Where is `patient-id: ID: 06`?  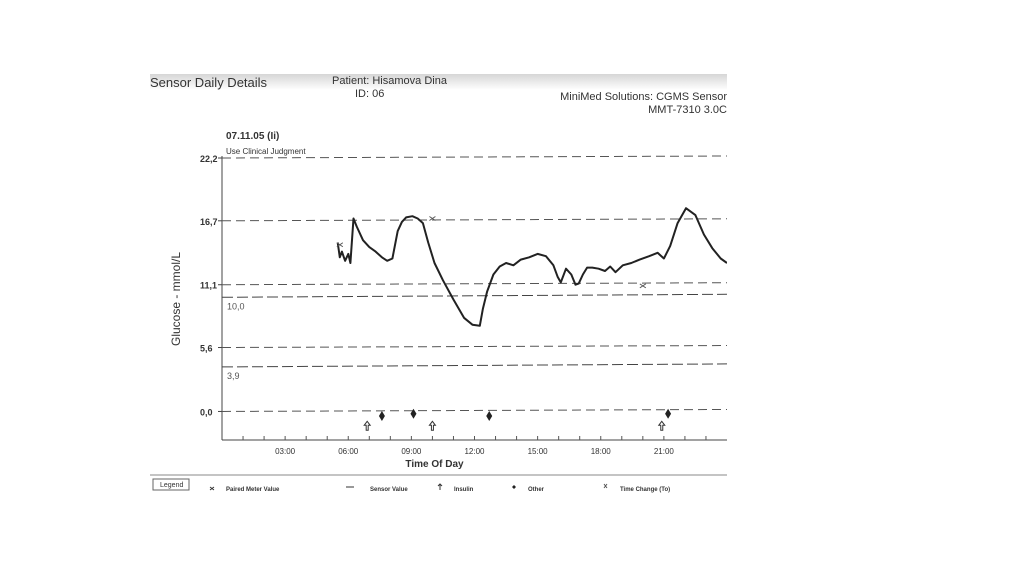 patient-id: ID: 06 is located at coordinates (370, 94).